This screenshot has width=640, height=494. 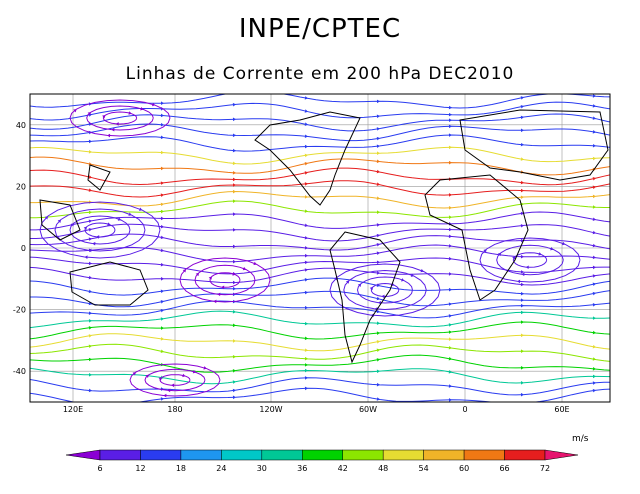 I want to click on colorbar-label: 18, so click(x=181, y=468).